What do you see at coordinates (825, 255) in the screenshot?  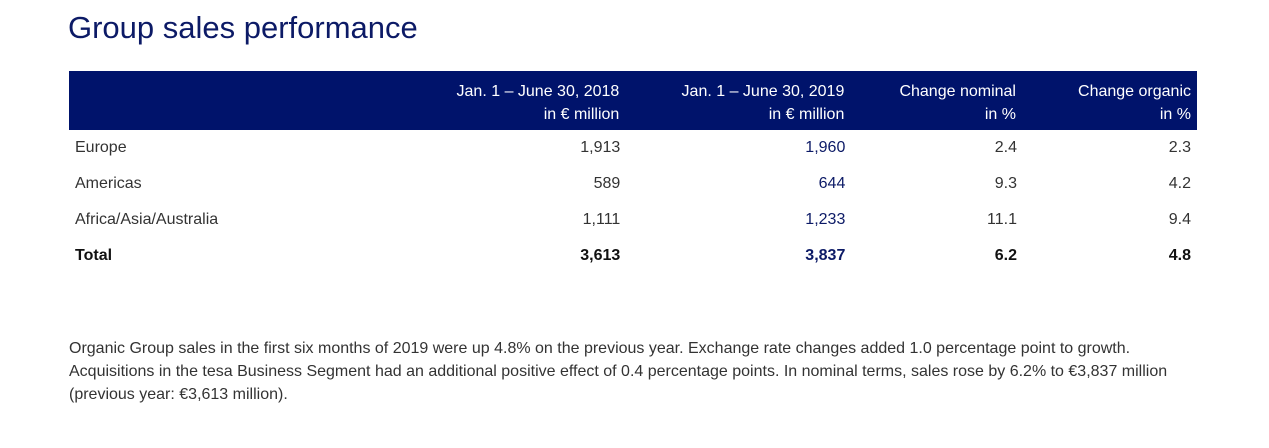 I see `value-2019: 3,837` at bounding box center [825, 255].